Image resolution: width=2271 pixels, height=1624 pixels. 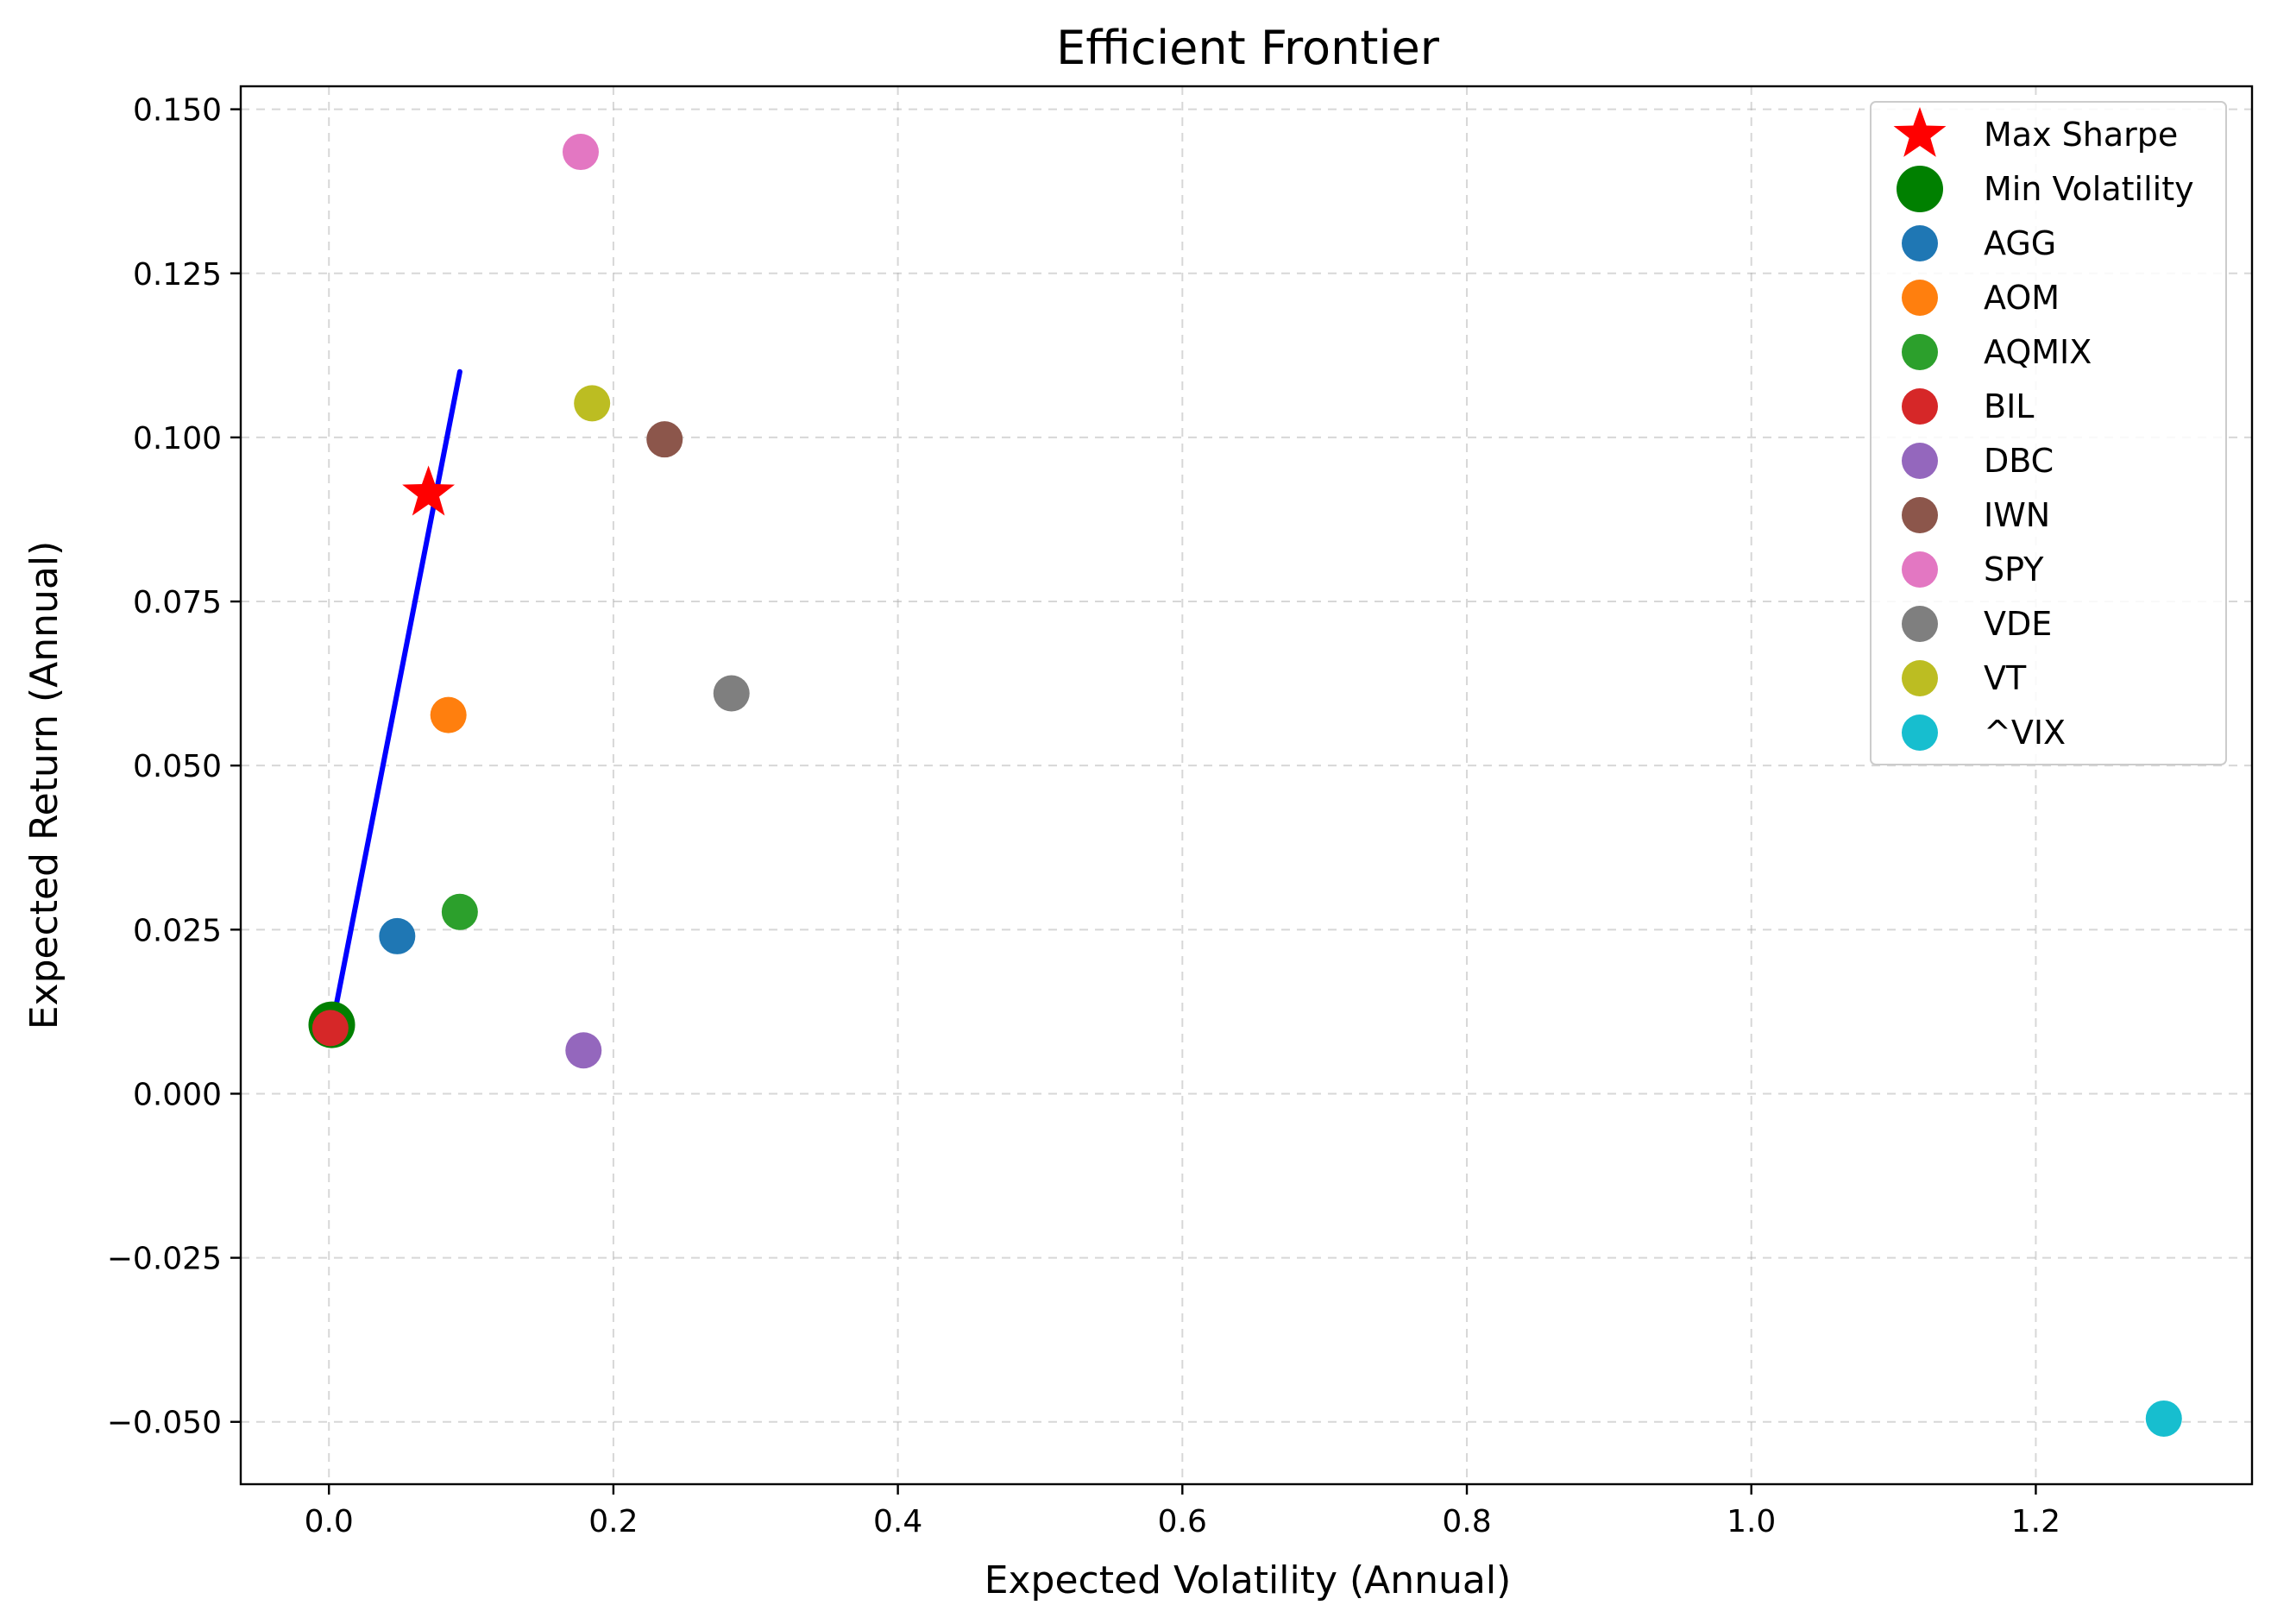 I want to click on efficient-frontier-line, so click(x=395, y=700).